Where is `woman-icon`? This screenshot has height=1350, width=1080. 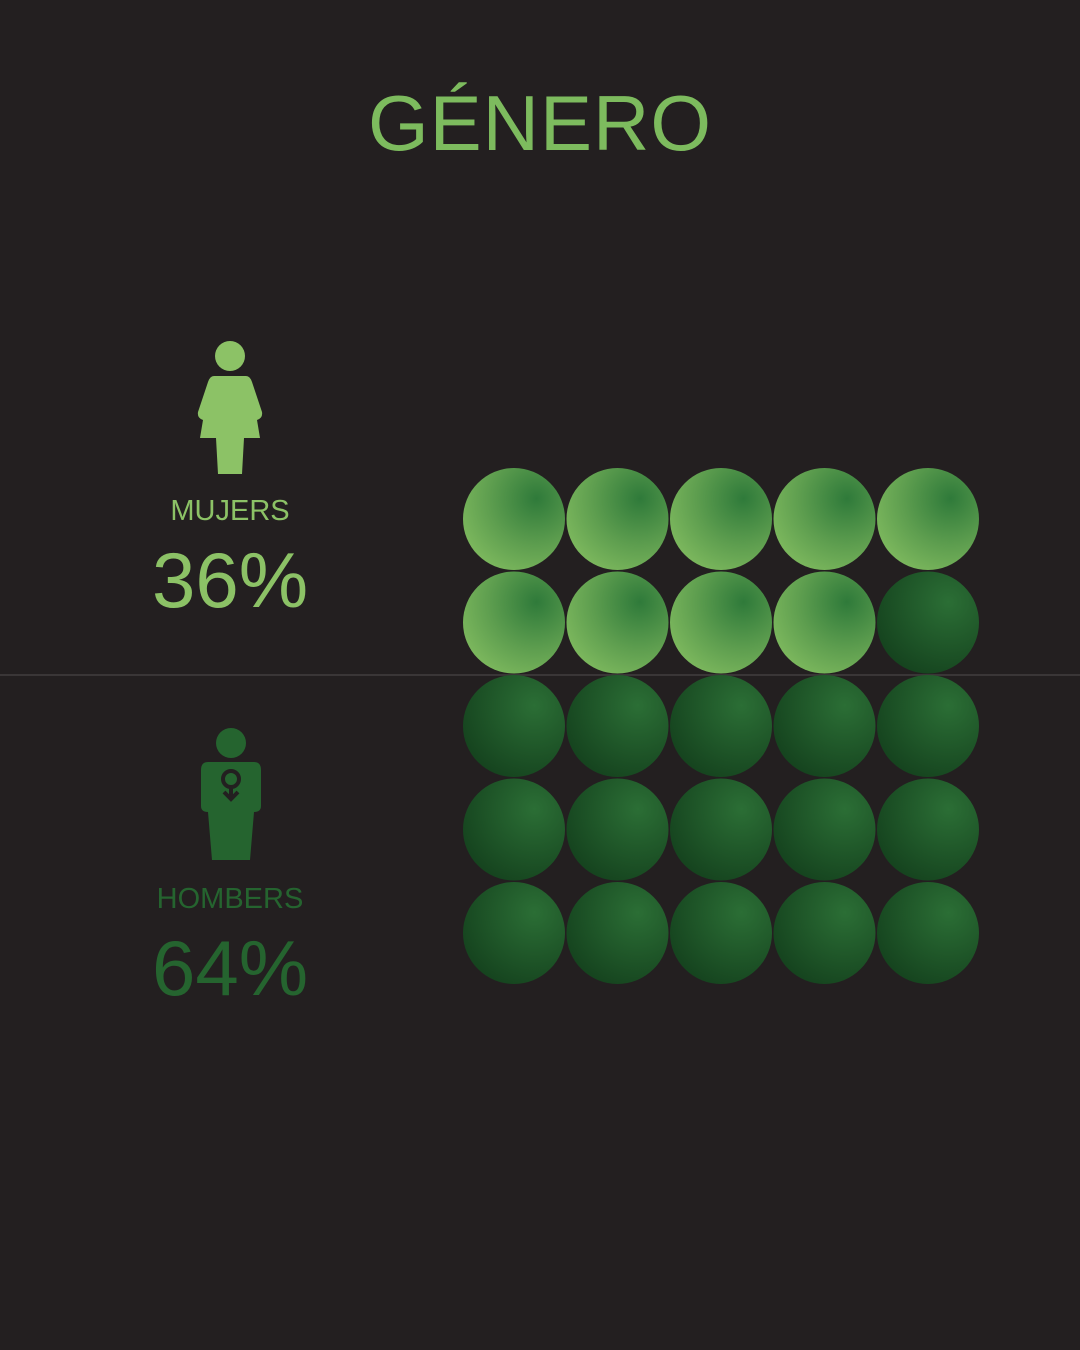
woman-icon is located at coordinates (230, 407).